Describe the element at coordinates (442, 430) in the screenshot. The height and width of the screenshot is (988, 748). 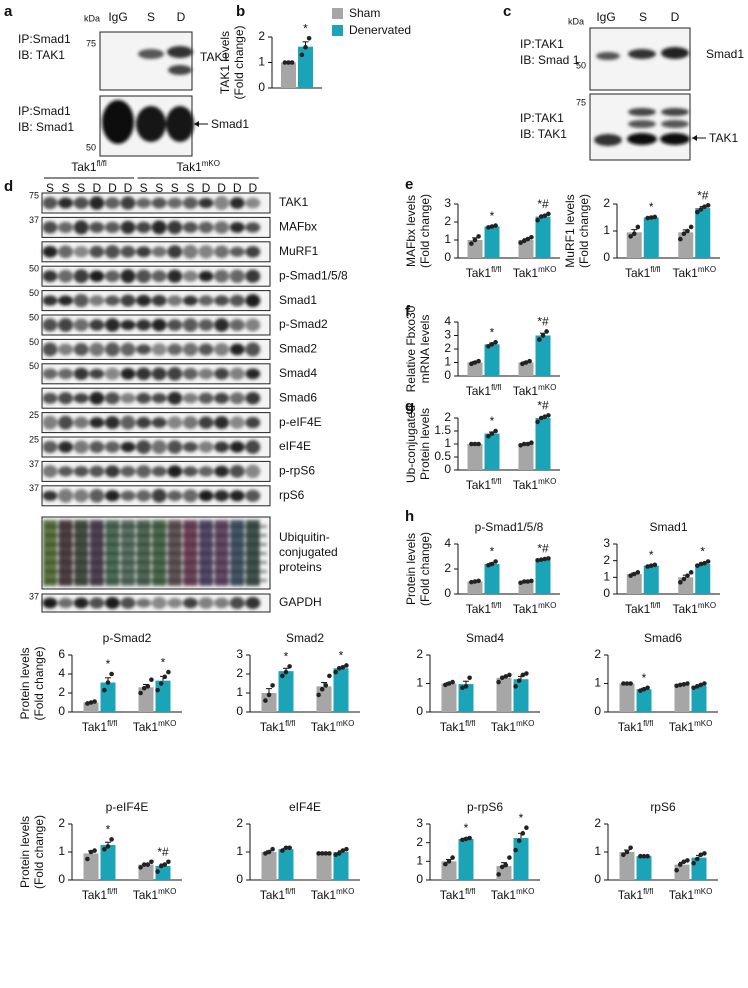
I see `y-tick-label: 1.5` at that location.